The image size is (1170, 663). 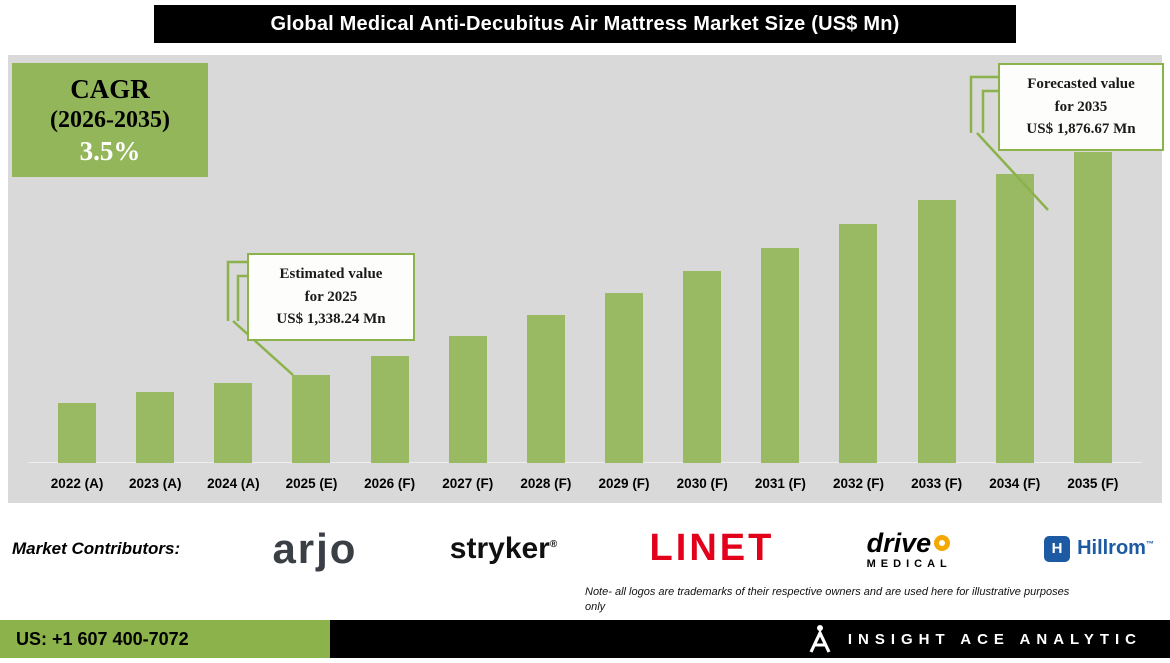 I want to click on forecasted-callout-title: Forecasted value, so click(x=1081, y=84).